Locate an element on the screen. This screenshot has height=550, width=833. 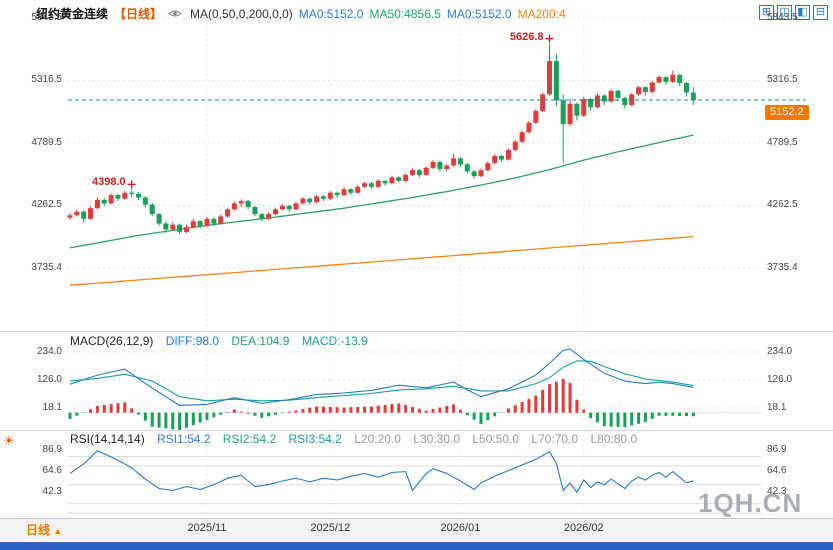
sun-icon: ☀ is located at coordinates (9, 440).